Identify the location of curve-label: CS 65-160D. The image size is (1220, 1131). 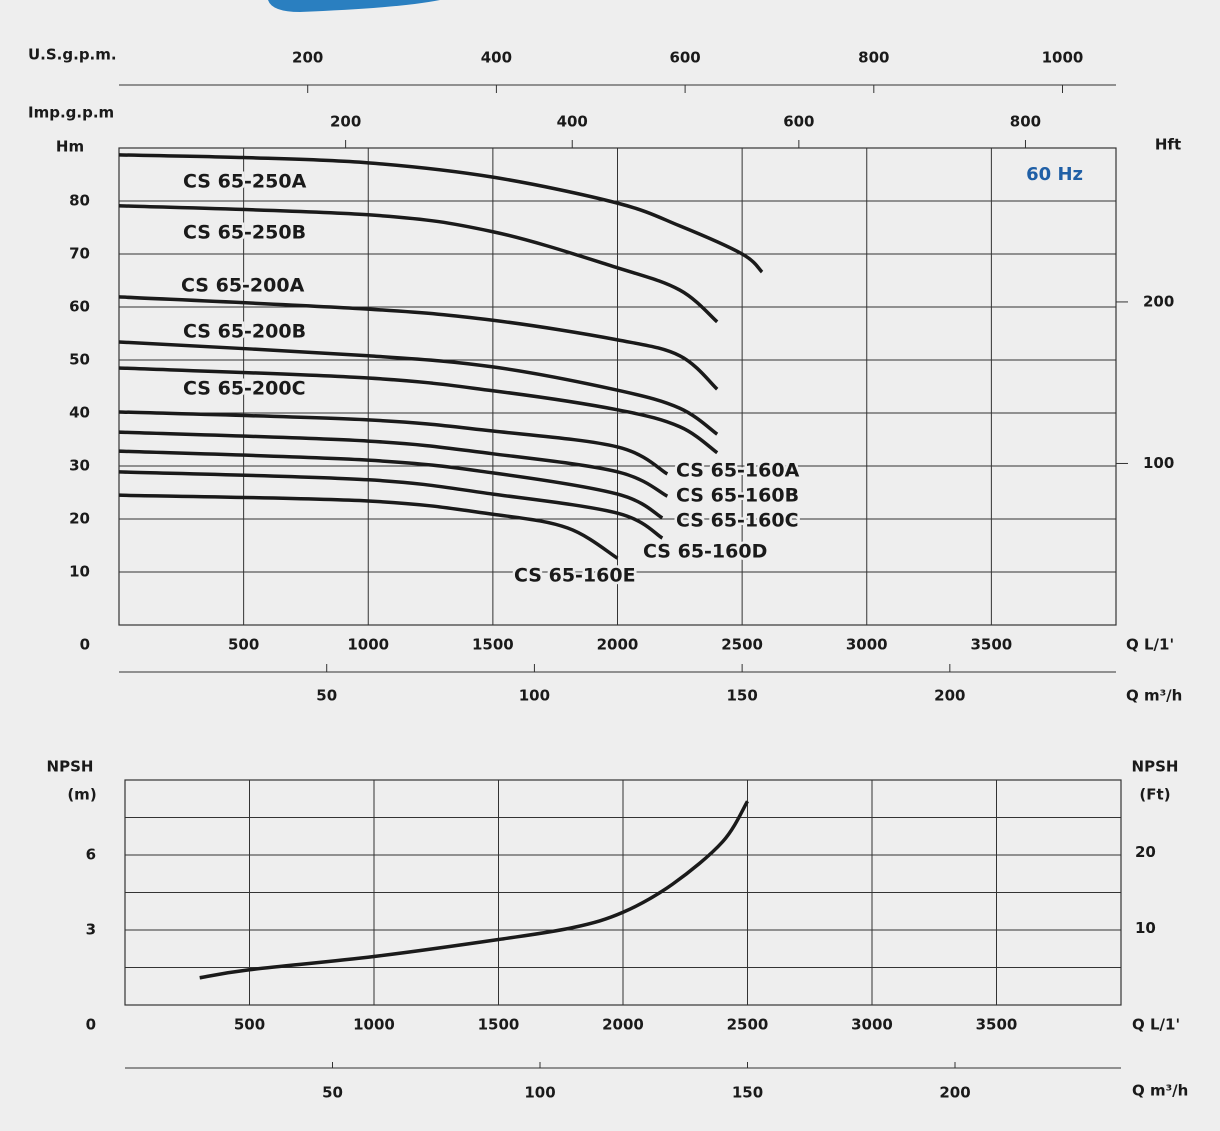
(705, 552).